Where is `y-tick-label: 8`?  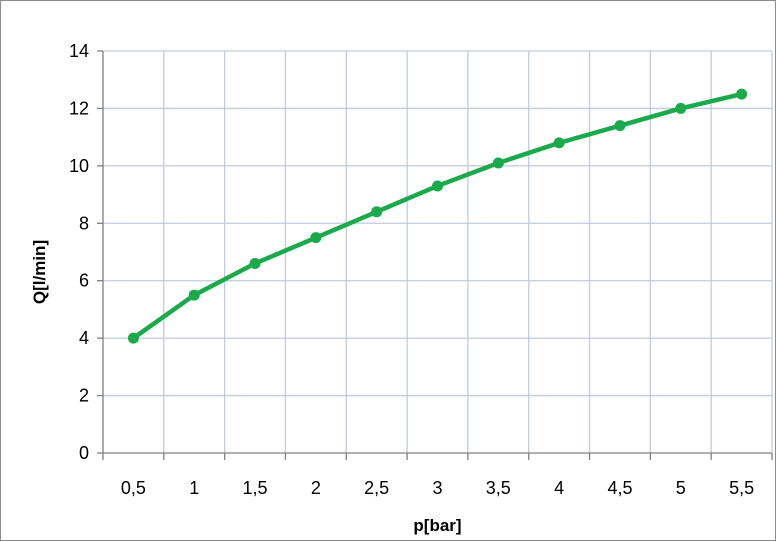 y-tick-label: 8 is located at coordinates (84, 223).